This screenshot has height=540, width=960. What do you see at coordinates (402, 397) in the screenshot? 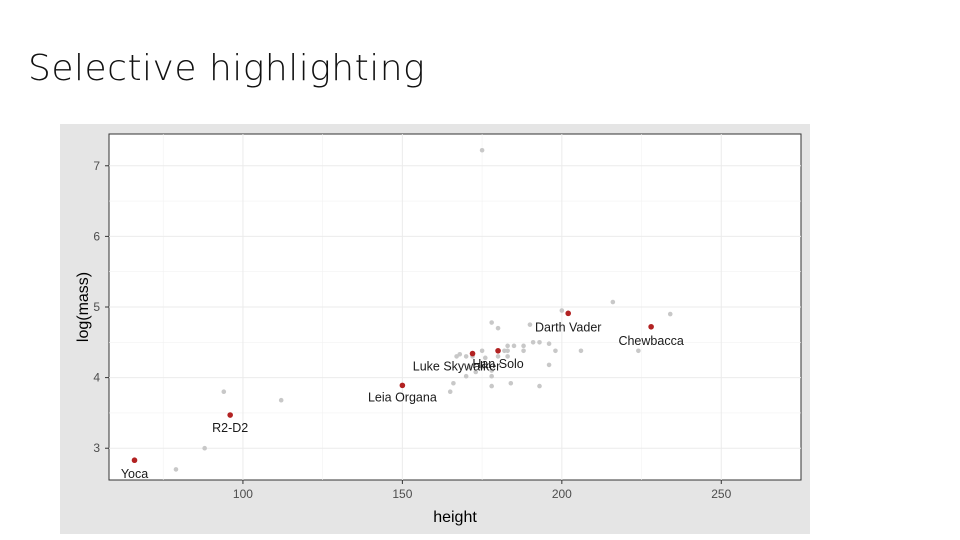
I see `point-label: Leia Organa` at bounding box center [402, 397].